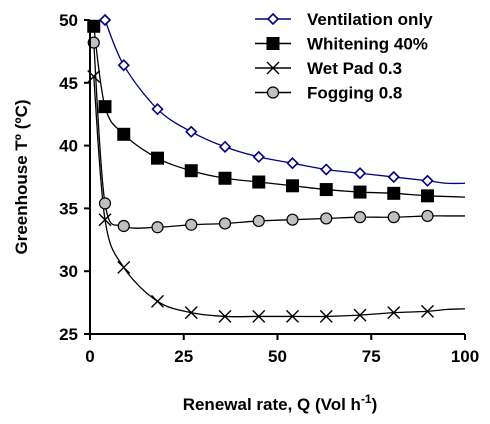 This screenshot has height=424, width=490. What do you see at coordinates (74, 177) in the screenshot?
I see `y-ticks: 25 30 35 40 45 50` at bounding box center [74, 177].